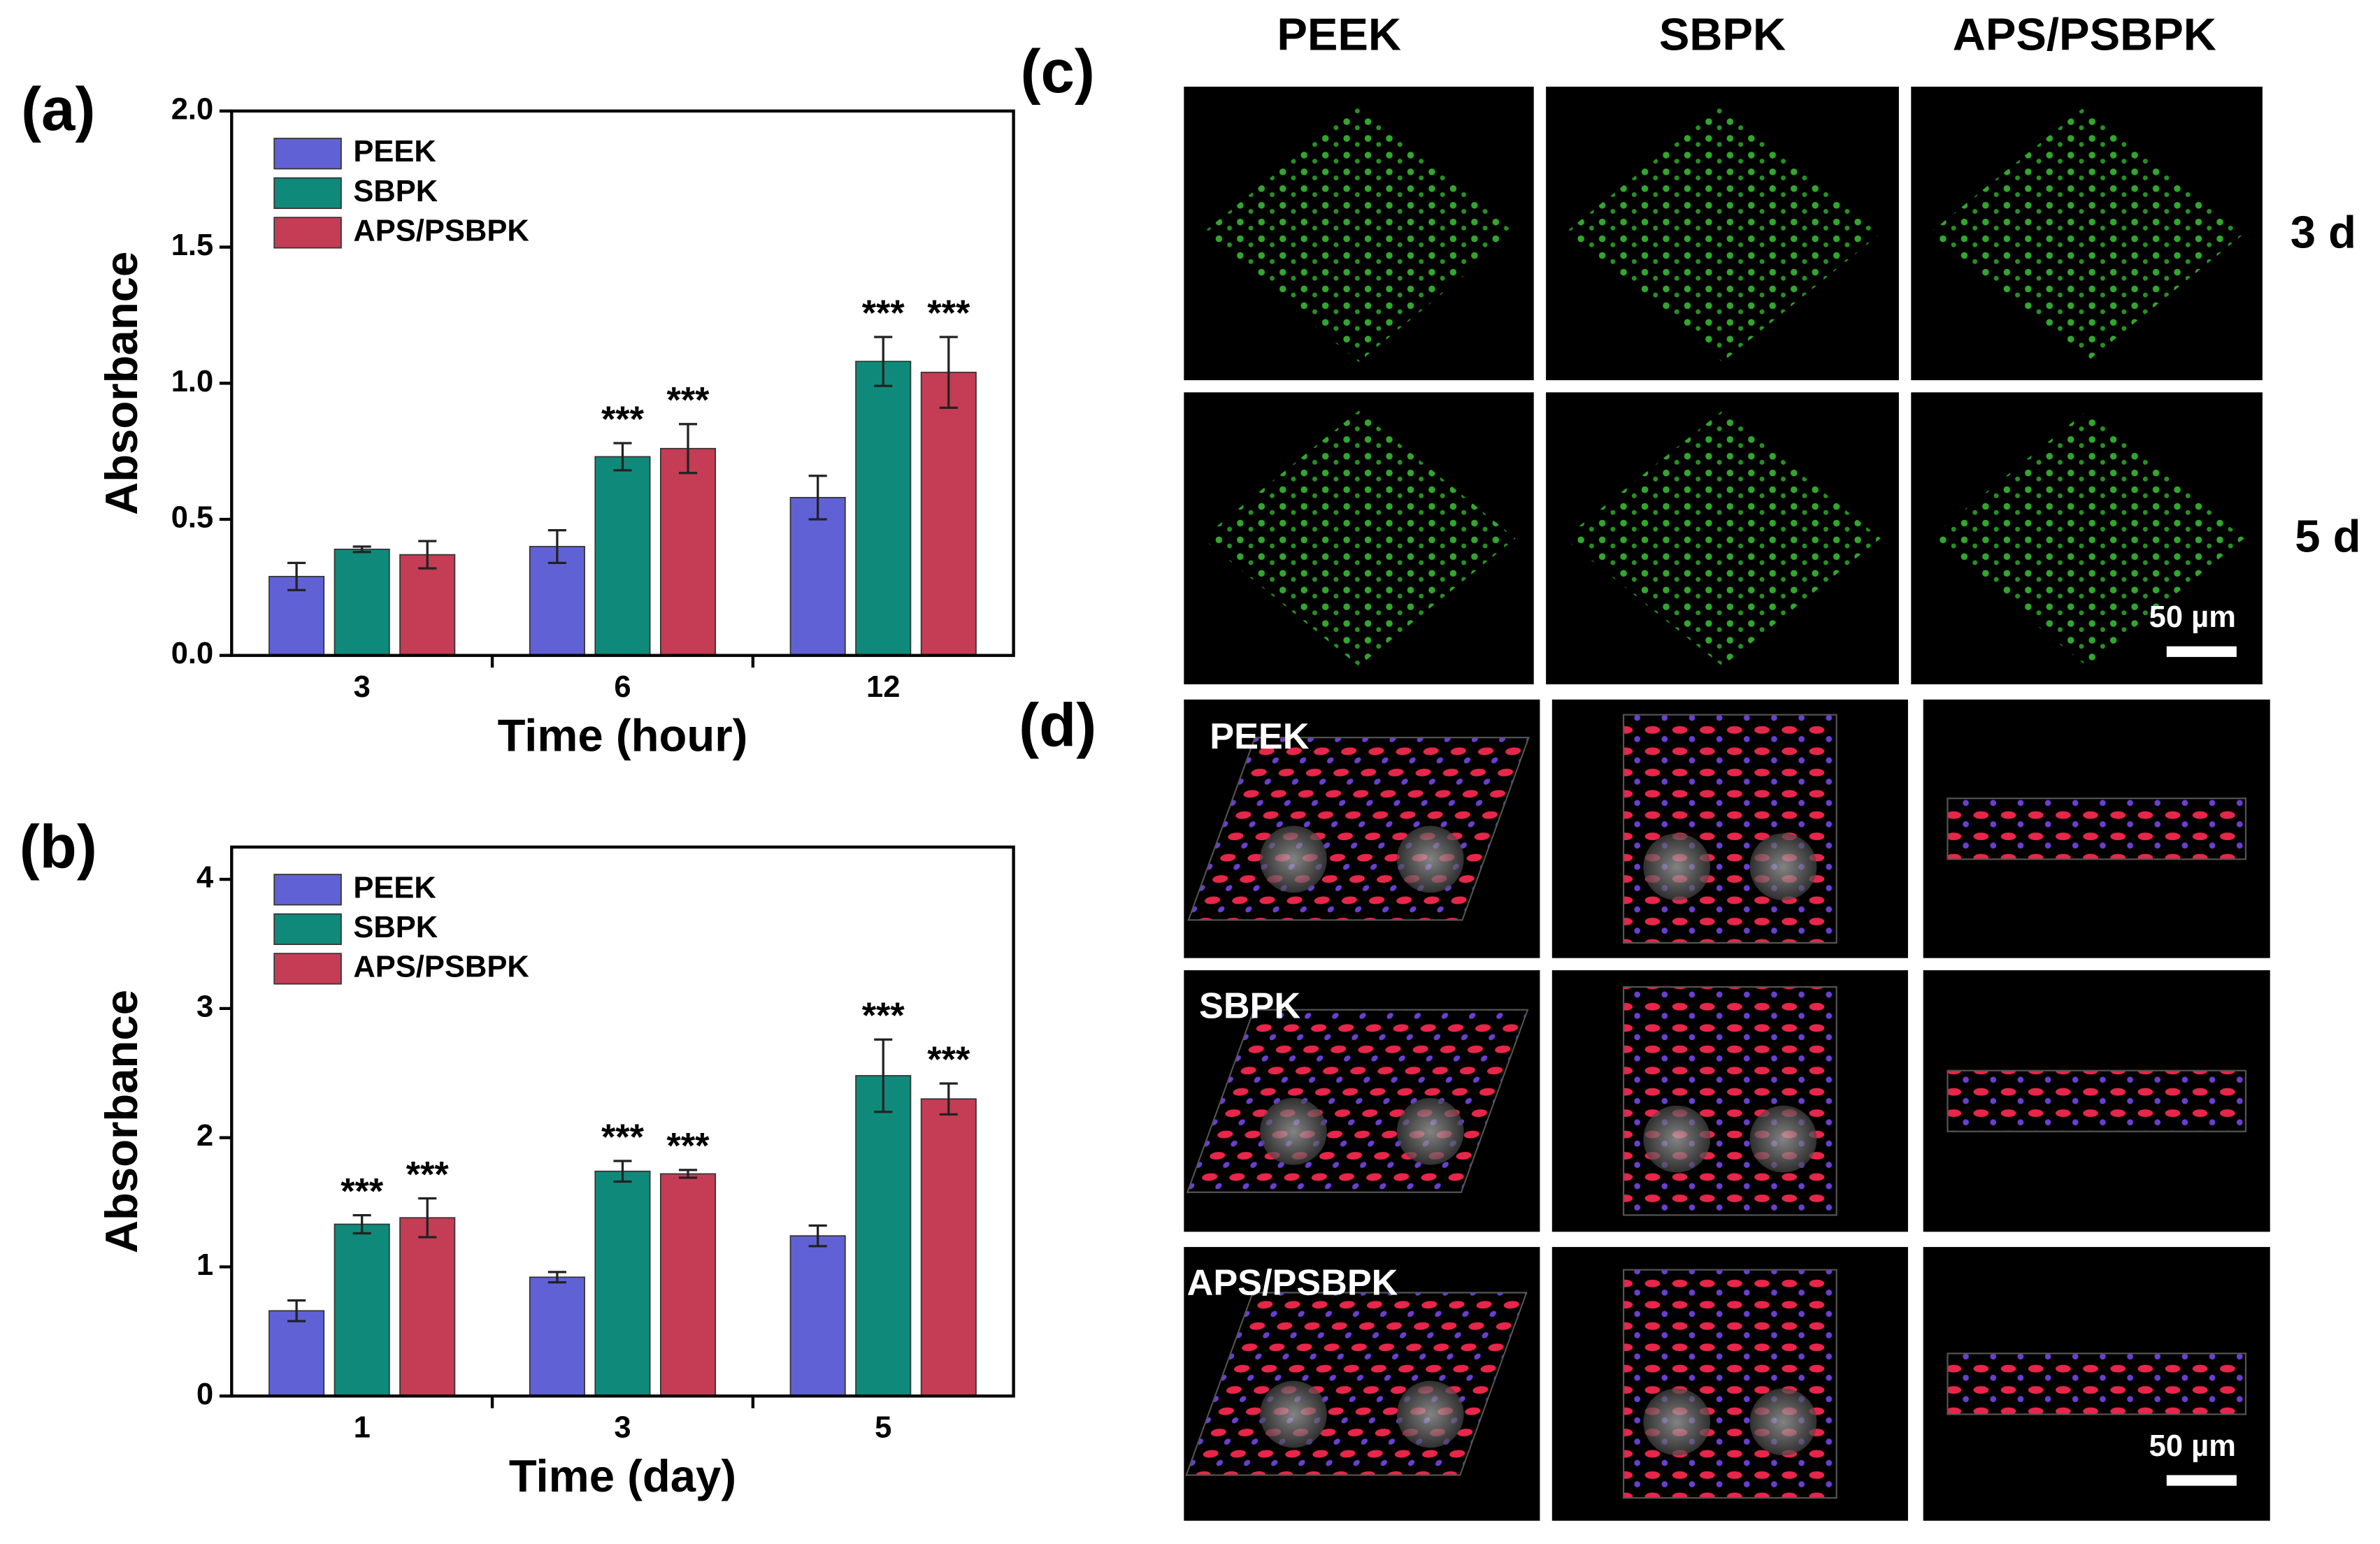  Describe the element at coordinates (192, 518) in the screenshot. I see `y-tick-label: 0.5` at that location.